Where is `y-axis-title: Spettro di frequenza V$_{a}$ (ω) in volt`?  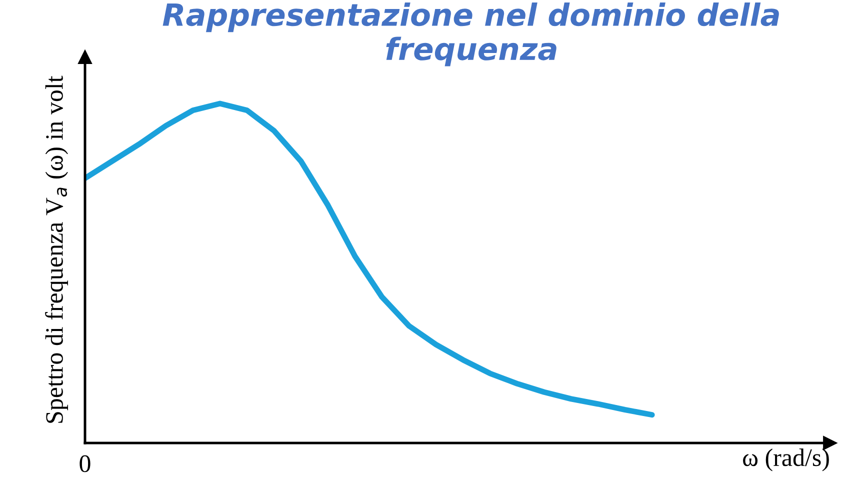
y-axis-title: Spettro di frequenza V$_{a}$ (ω) in volt is located at coordinates (56, 249).